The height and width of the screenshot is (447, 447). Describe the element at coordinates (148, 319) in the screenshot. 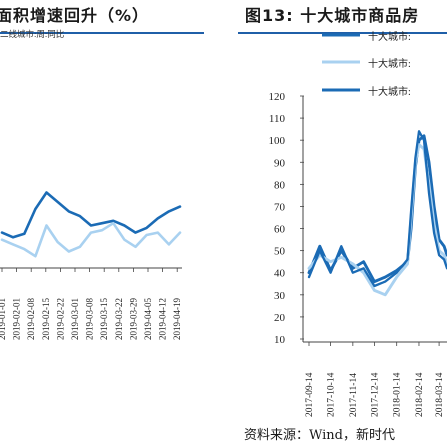

I see `left-x-tick-label: 2019-04-05` at that location.